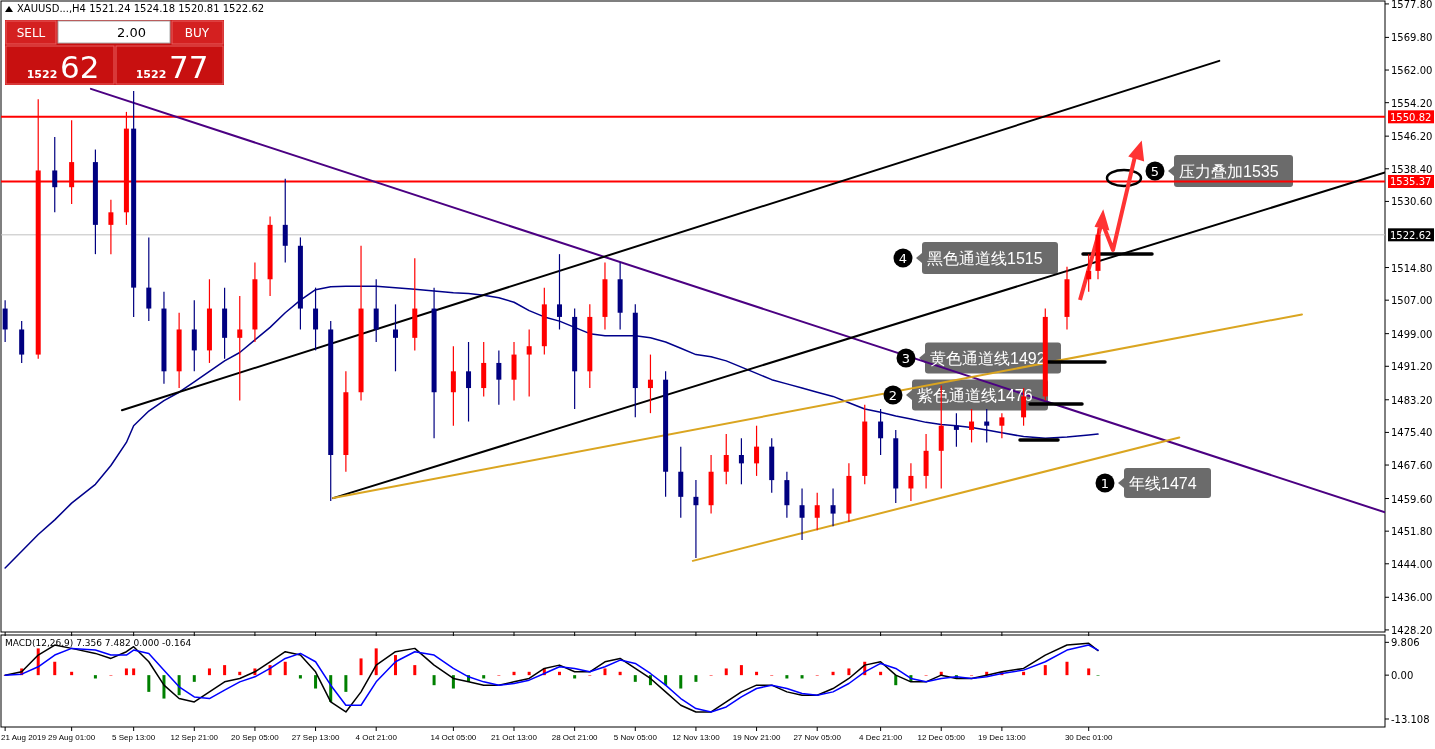 The image size is (1435, 749). What do you see at coordinates (134, 737) in the screenshot?
I see `x-tick-label: 5 Sep 13:00` at bounding box center [134, 737].